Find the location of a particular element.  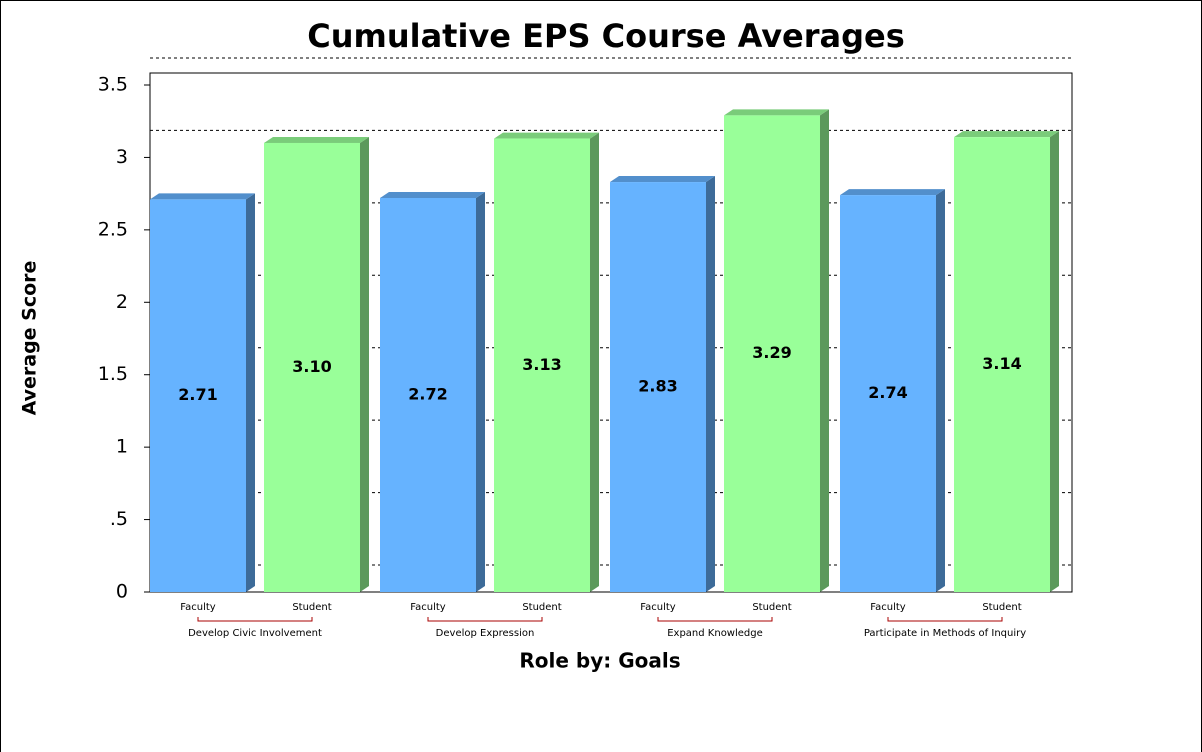

value-label: 3.10 is located at coordinates (311, 366).